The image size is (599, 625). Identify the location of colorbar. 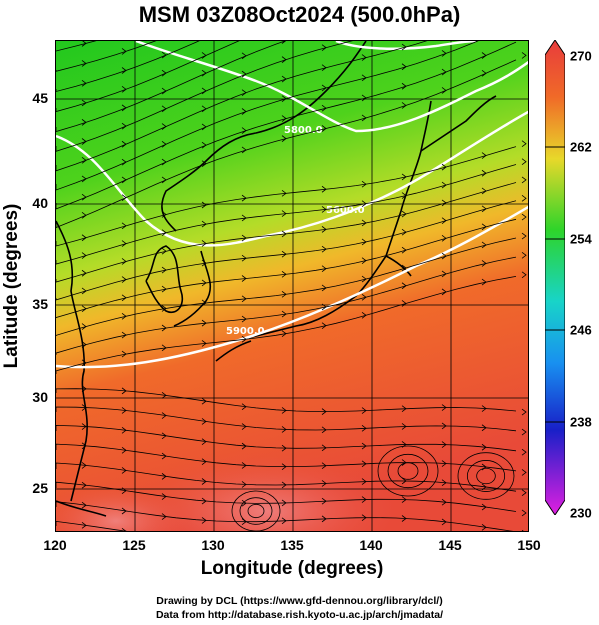
(555, 277).